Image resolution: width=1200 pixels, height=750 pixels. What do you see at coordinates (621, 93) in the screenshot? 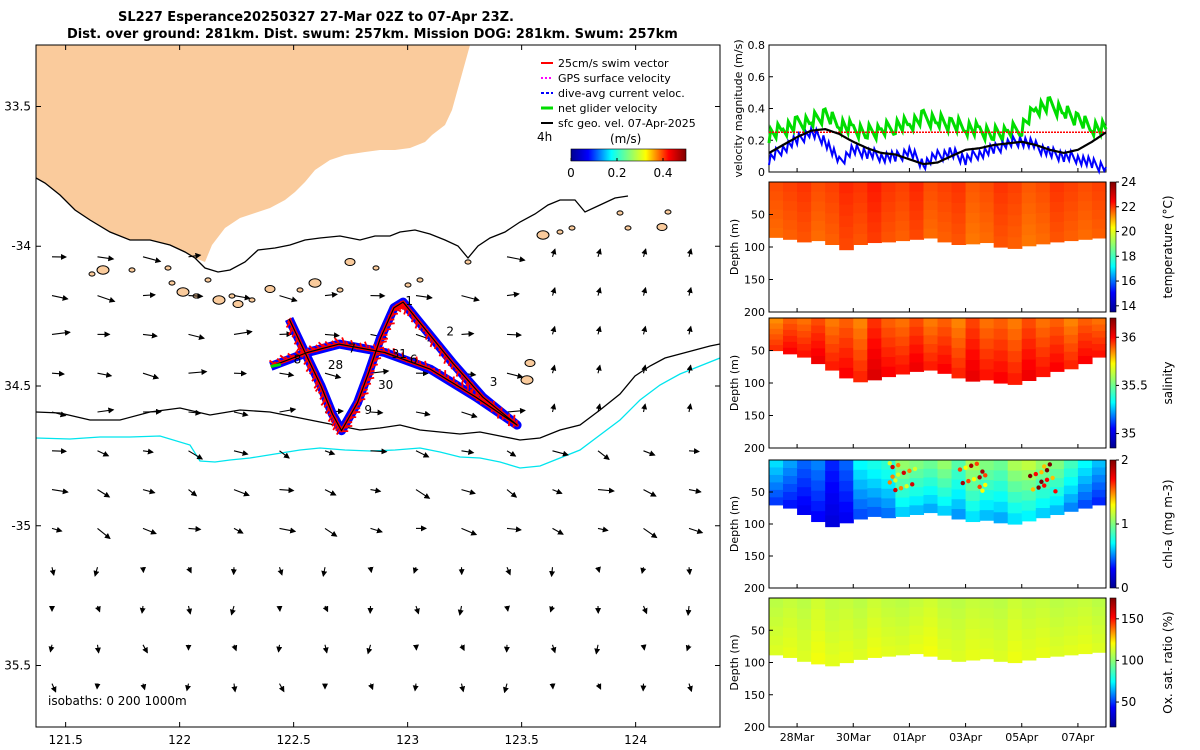
I see `legend-label-diveavg: dive-avg current veloc.` at bounding box center [621, 93].